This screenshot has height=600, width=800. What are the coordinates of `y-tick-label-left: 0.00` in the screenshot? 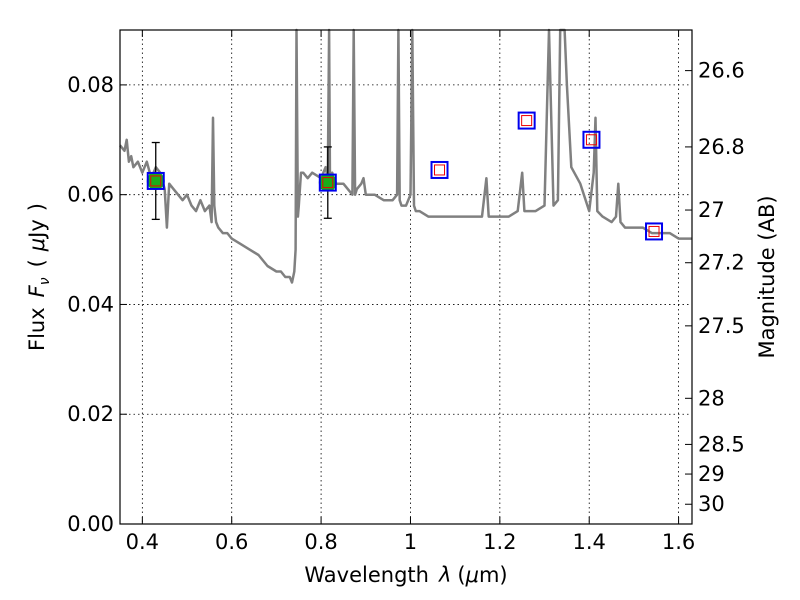 It's located at (90, 524).